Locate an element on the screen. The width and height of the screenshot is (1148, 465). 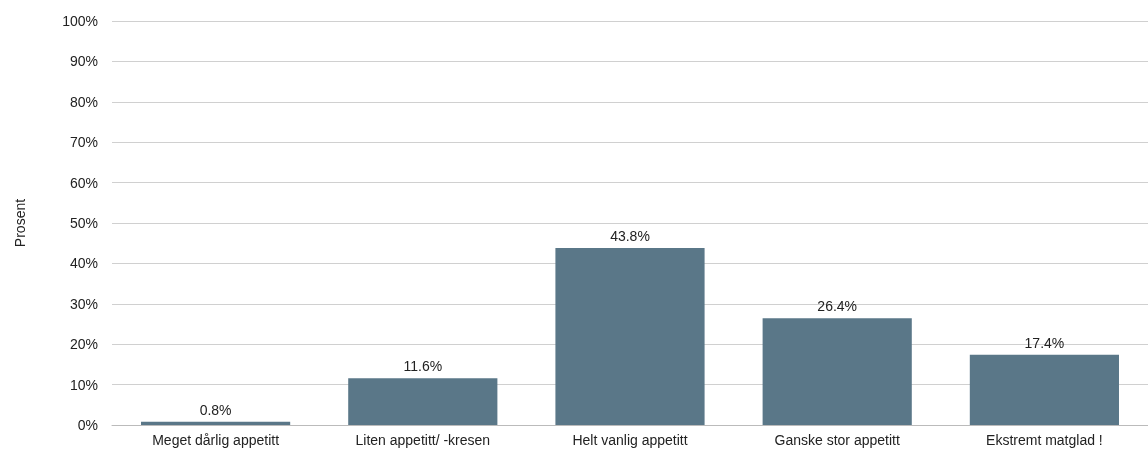
data-label: 26.4% is located at coordinates (837, 306).